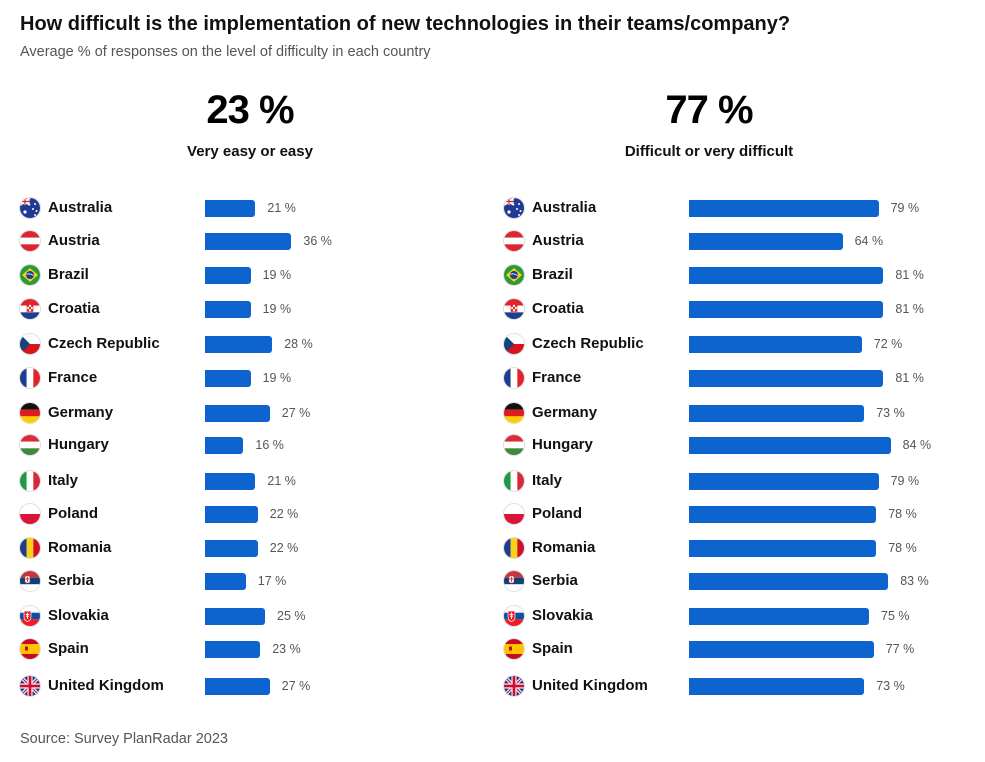  Describe the element at coordinates (272, 581) in the screenshot. I see `value-label: 17 %` at that location.